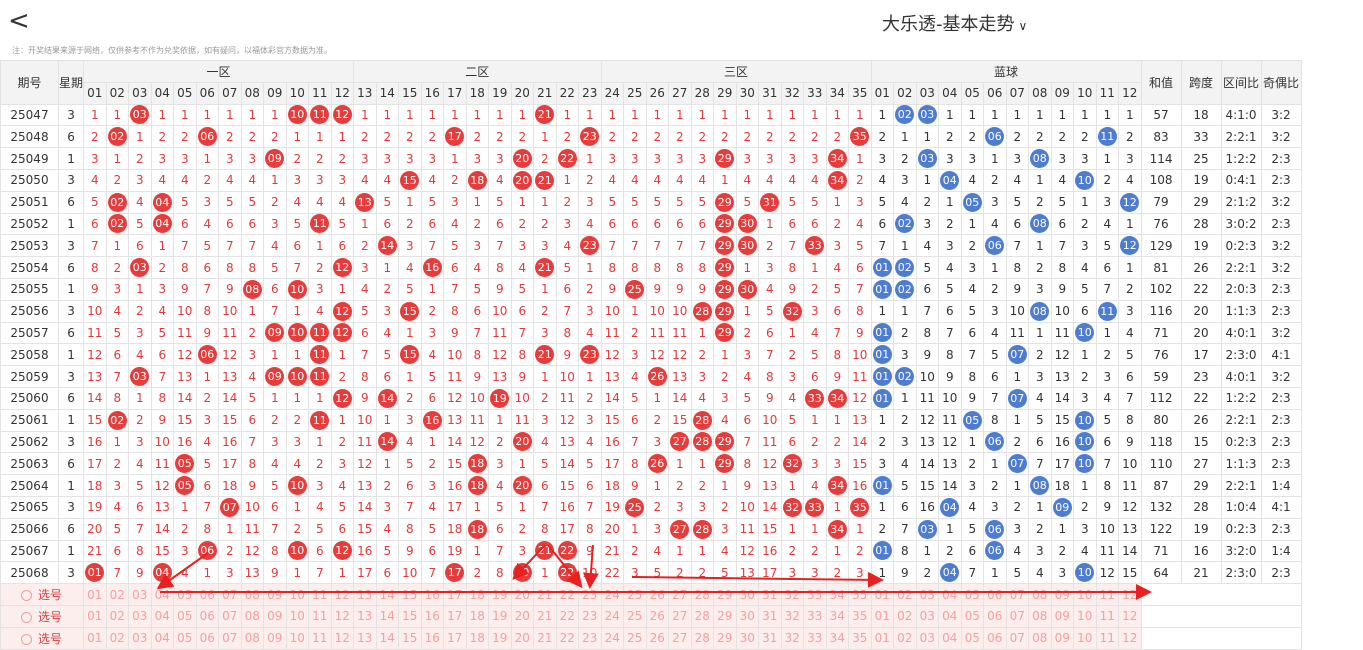 This screenshot has width=1363, height=650. What do you see at coordinates (927, 594) in the screenshot?
I see `pick-back-03: 03` at bounding box center [927, 594].